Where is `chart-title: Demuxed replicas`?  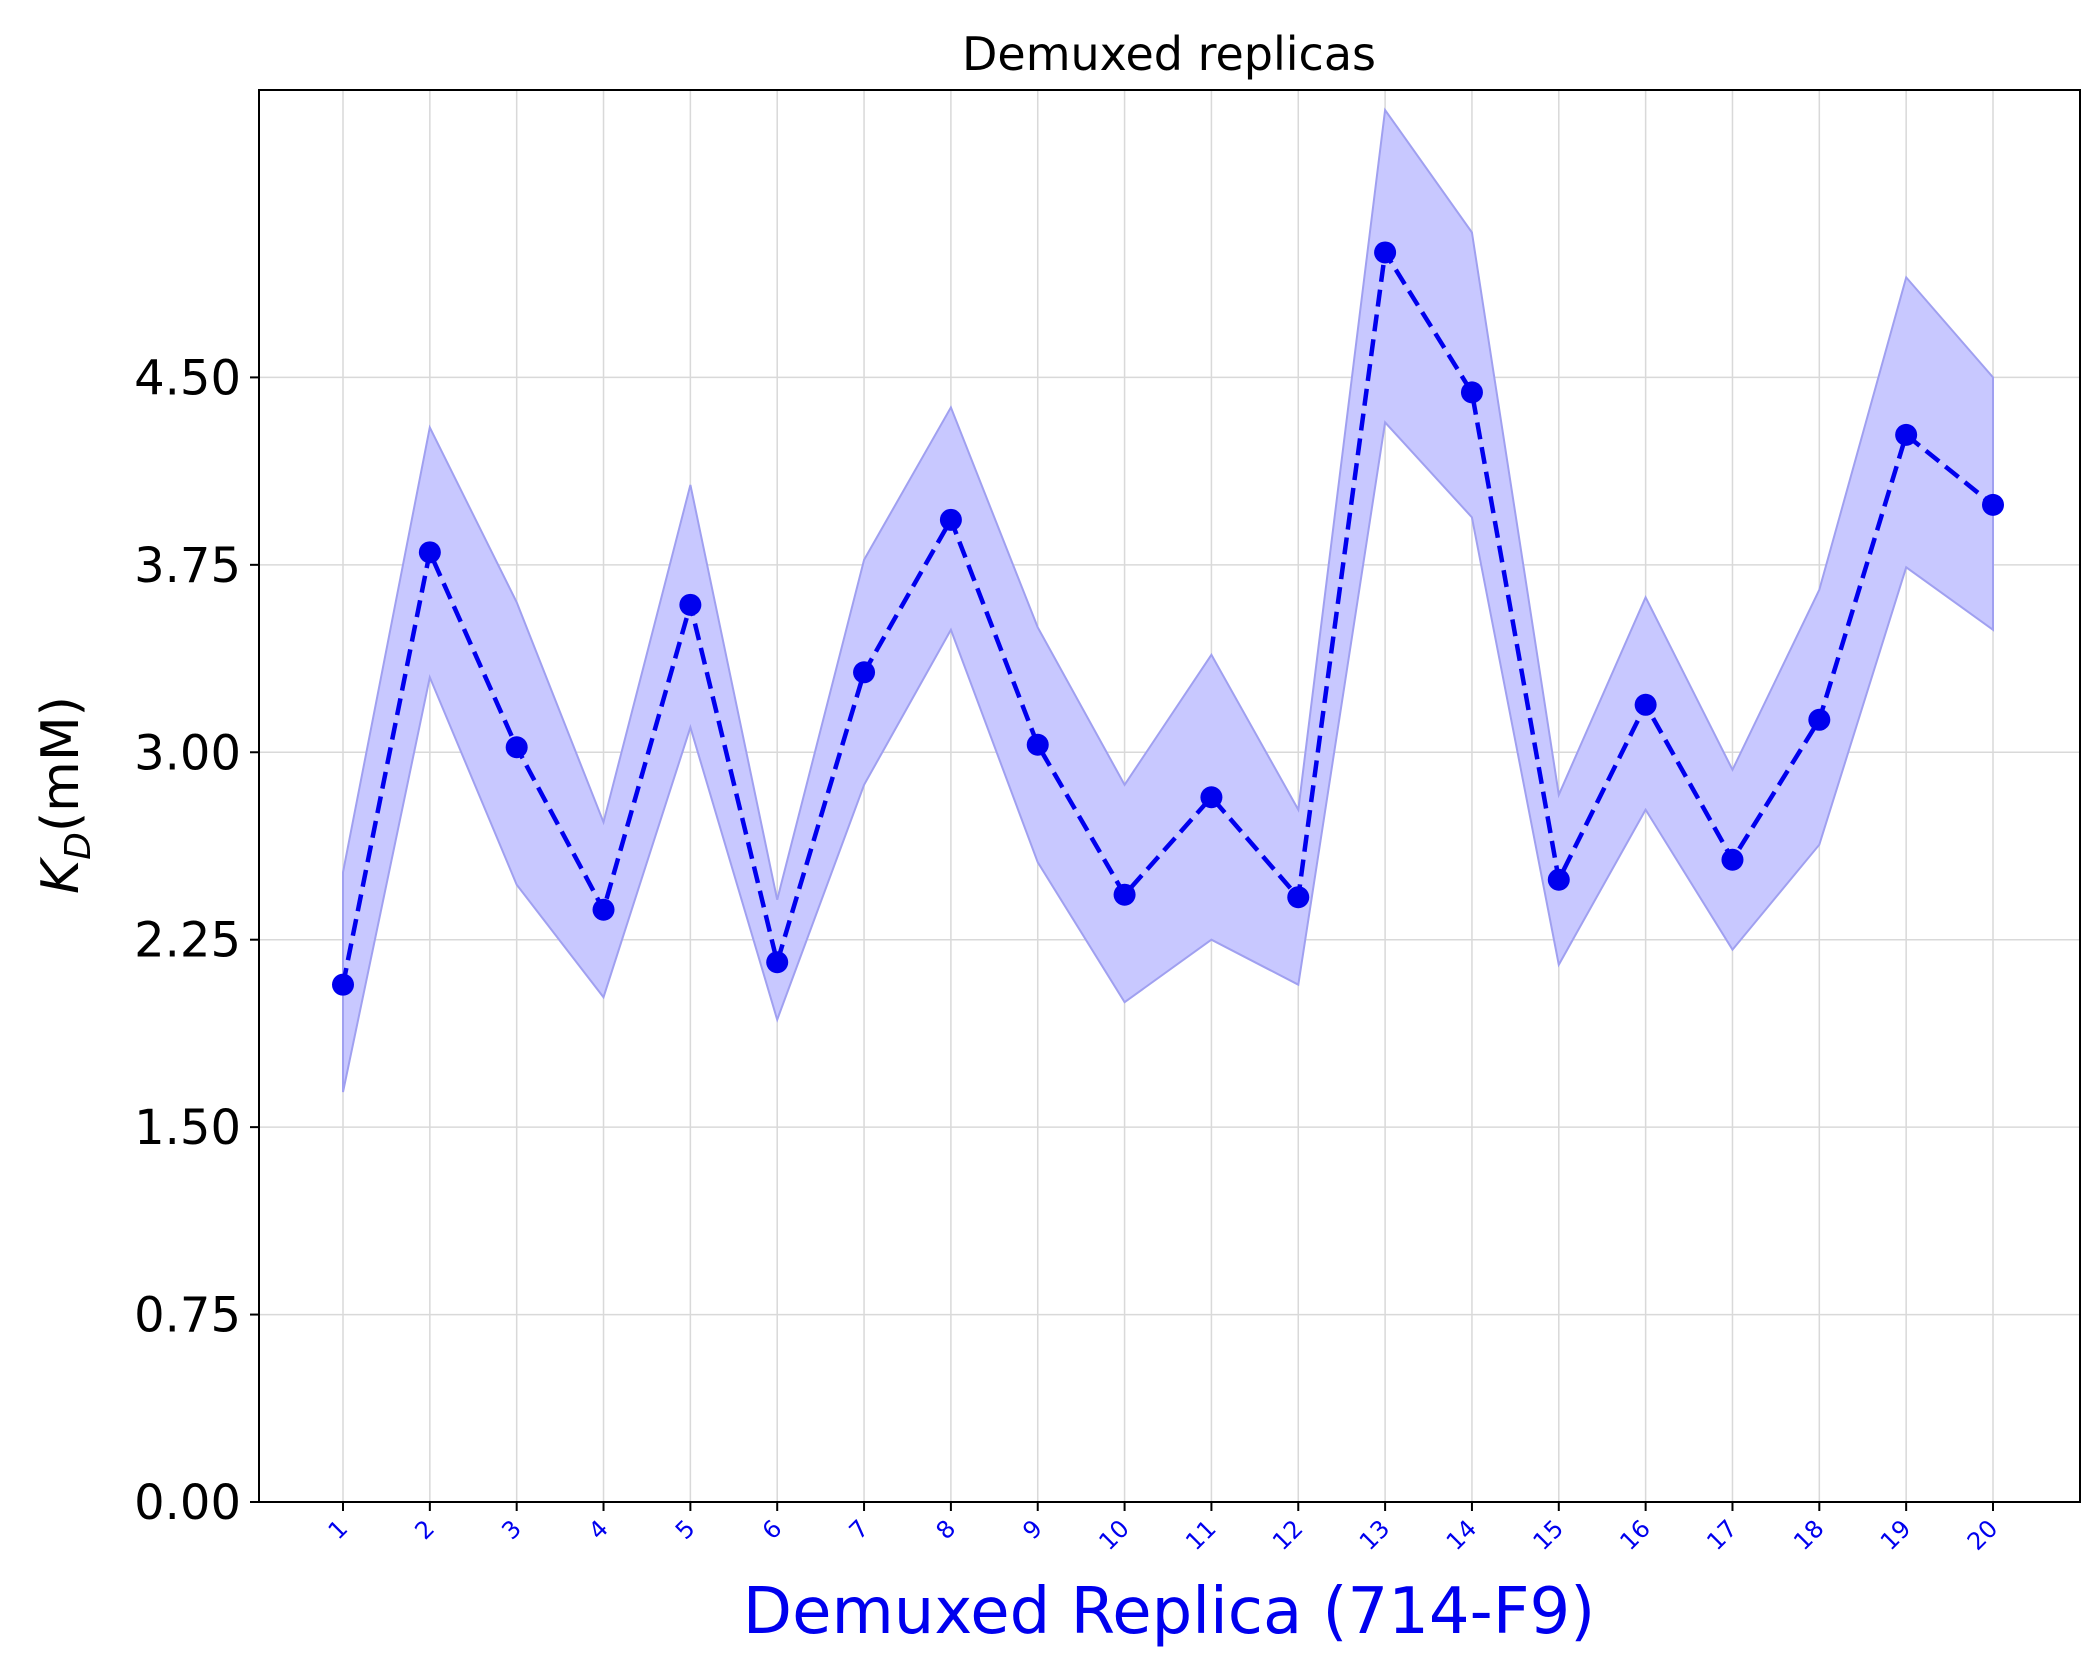
chart-title: Demuxed replicas is located at coordinates (1169, 54).